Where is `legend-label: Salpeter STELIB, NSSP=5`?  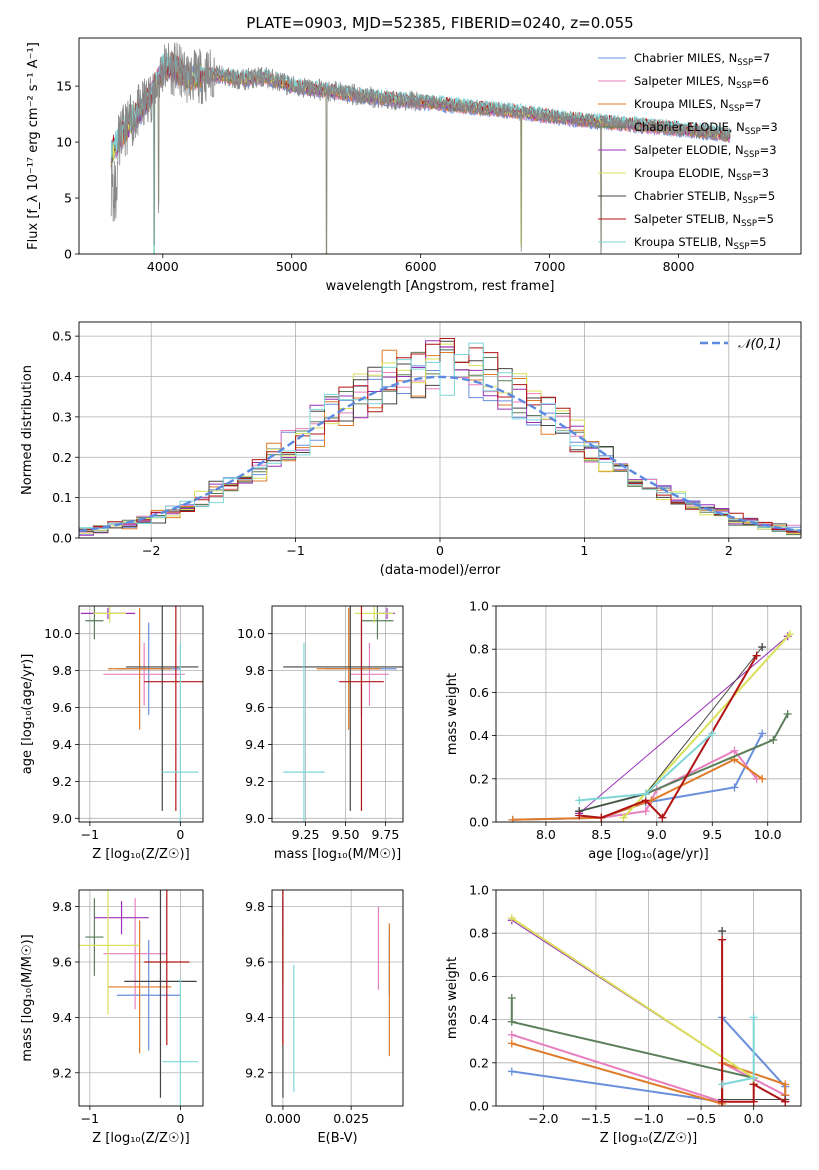 legend-label: Salpeter STELIB, NSSP=5 is located at coordinates (704, 220).